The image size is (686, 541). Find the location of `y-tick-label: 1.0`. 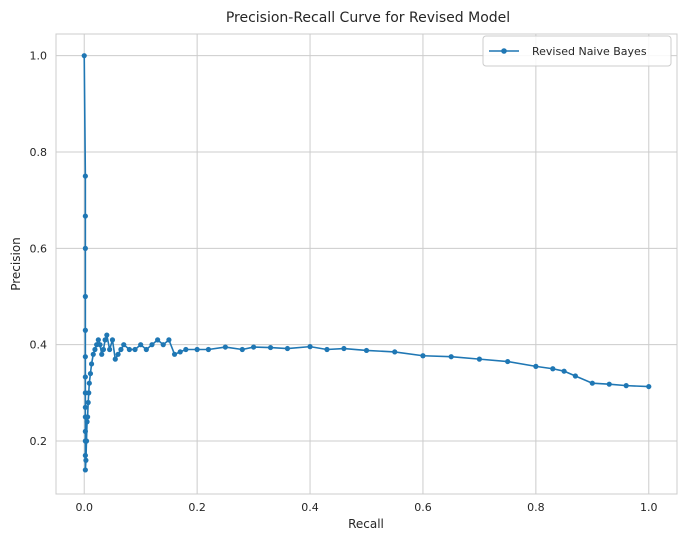

y-tick-label: 1.0 is located at coordinates (39, 56).